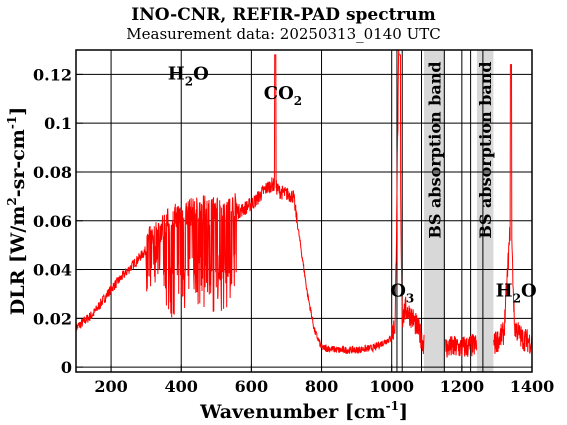  I want to click on chart-subtitle: Measurement data: 20250313_0140 UTC, so click(283, 34).